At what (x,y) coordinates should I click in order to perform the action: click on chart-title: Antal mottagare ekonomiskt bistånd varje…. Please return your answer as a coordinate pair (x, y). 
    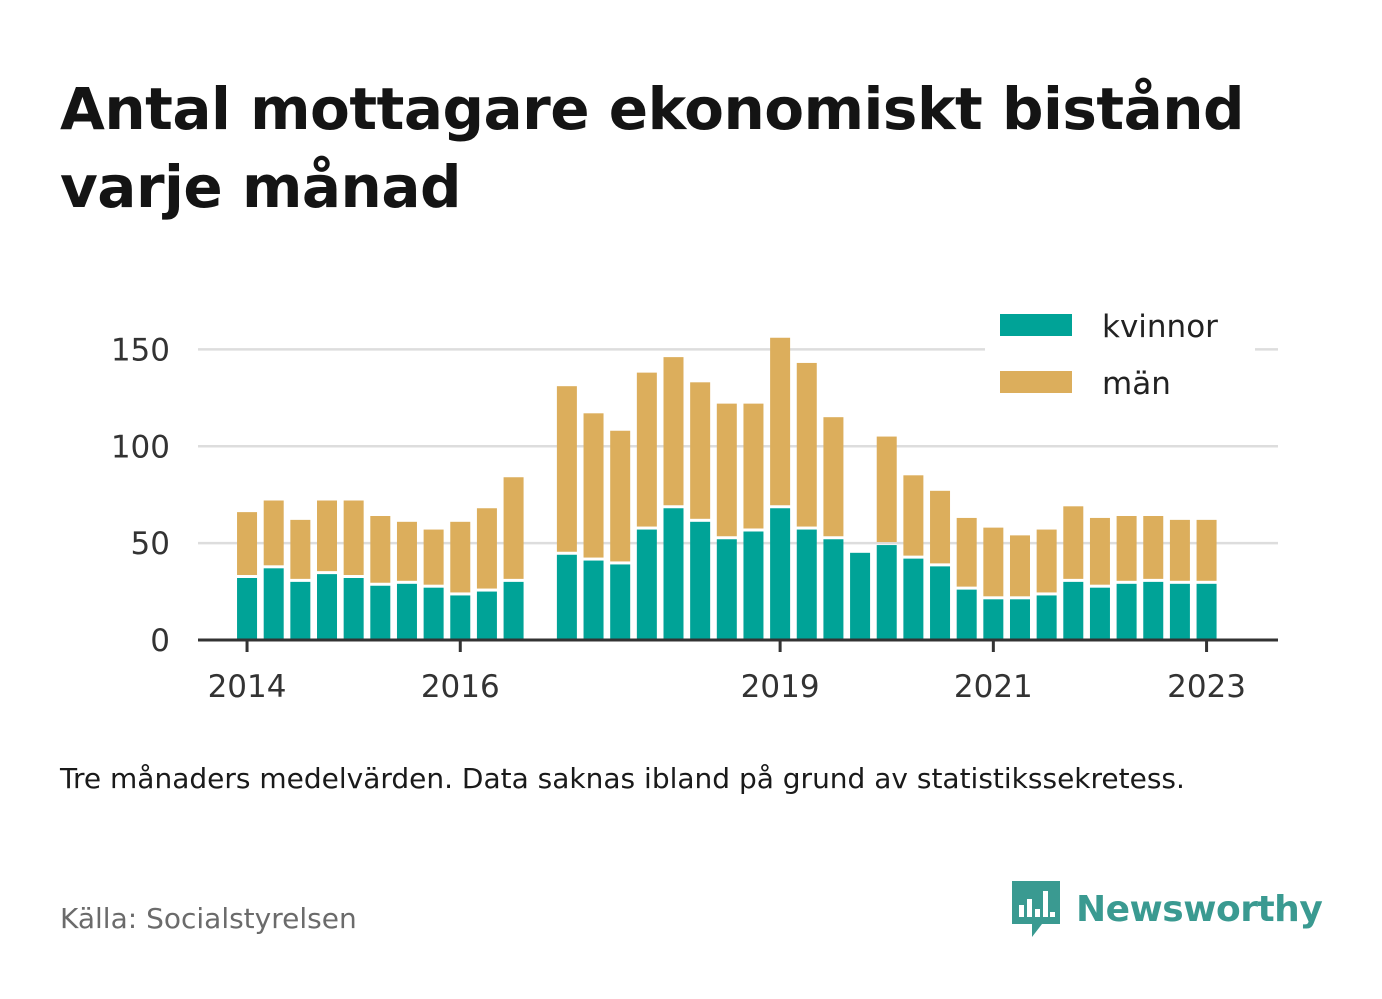
    Looking at the image, I should click on (652, 148).